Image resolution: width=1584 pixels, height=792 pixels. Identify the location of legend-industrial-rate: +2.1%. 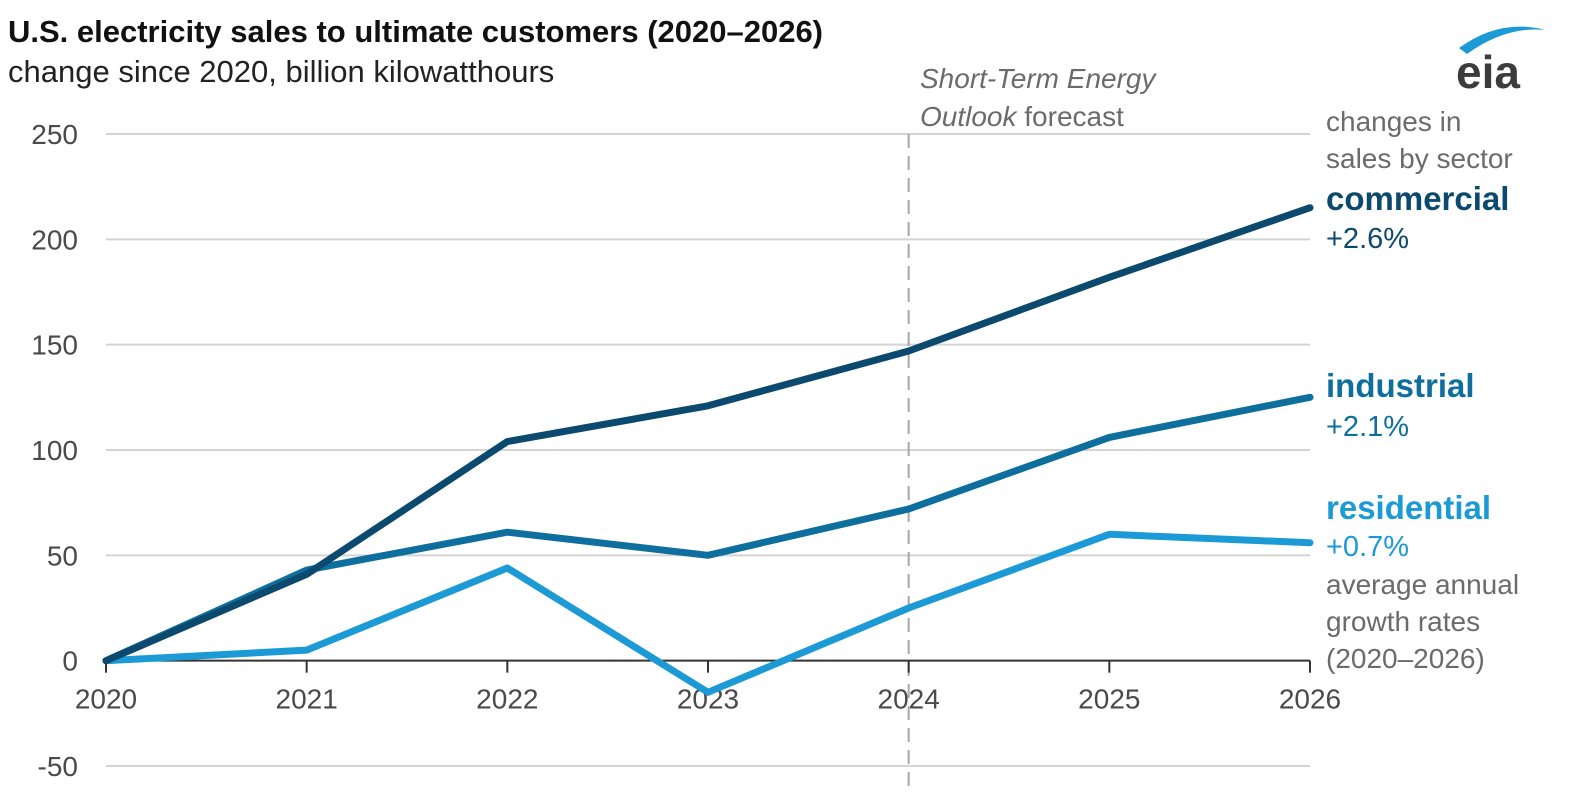
(1367, 427).